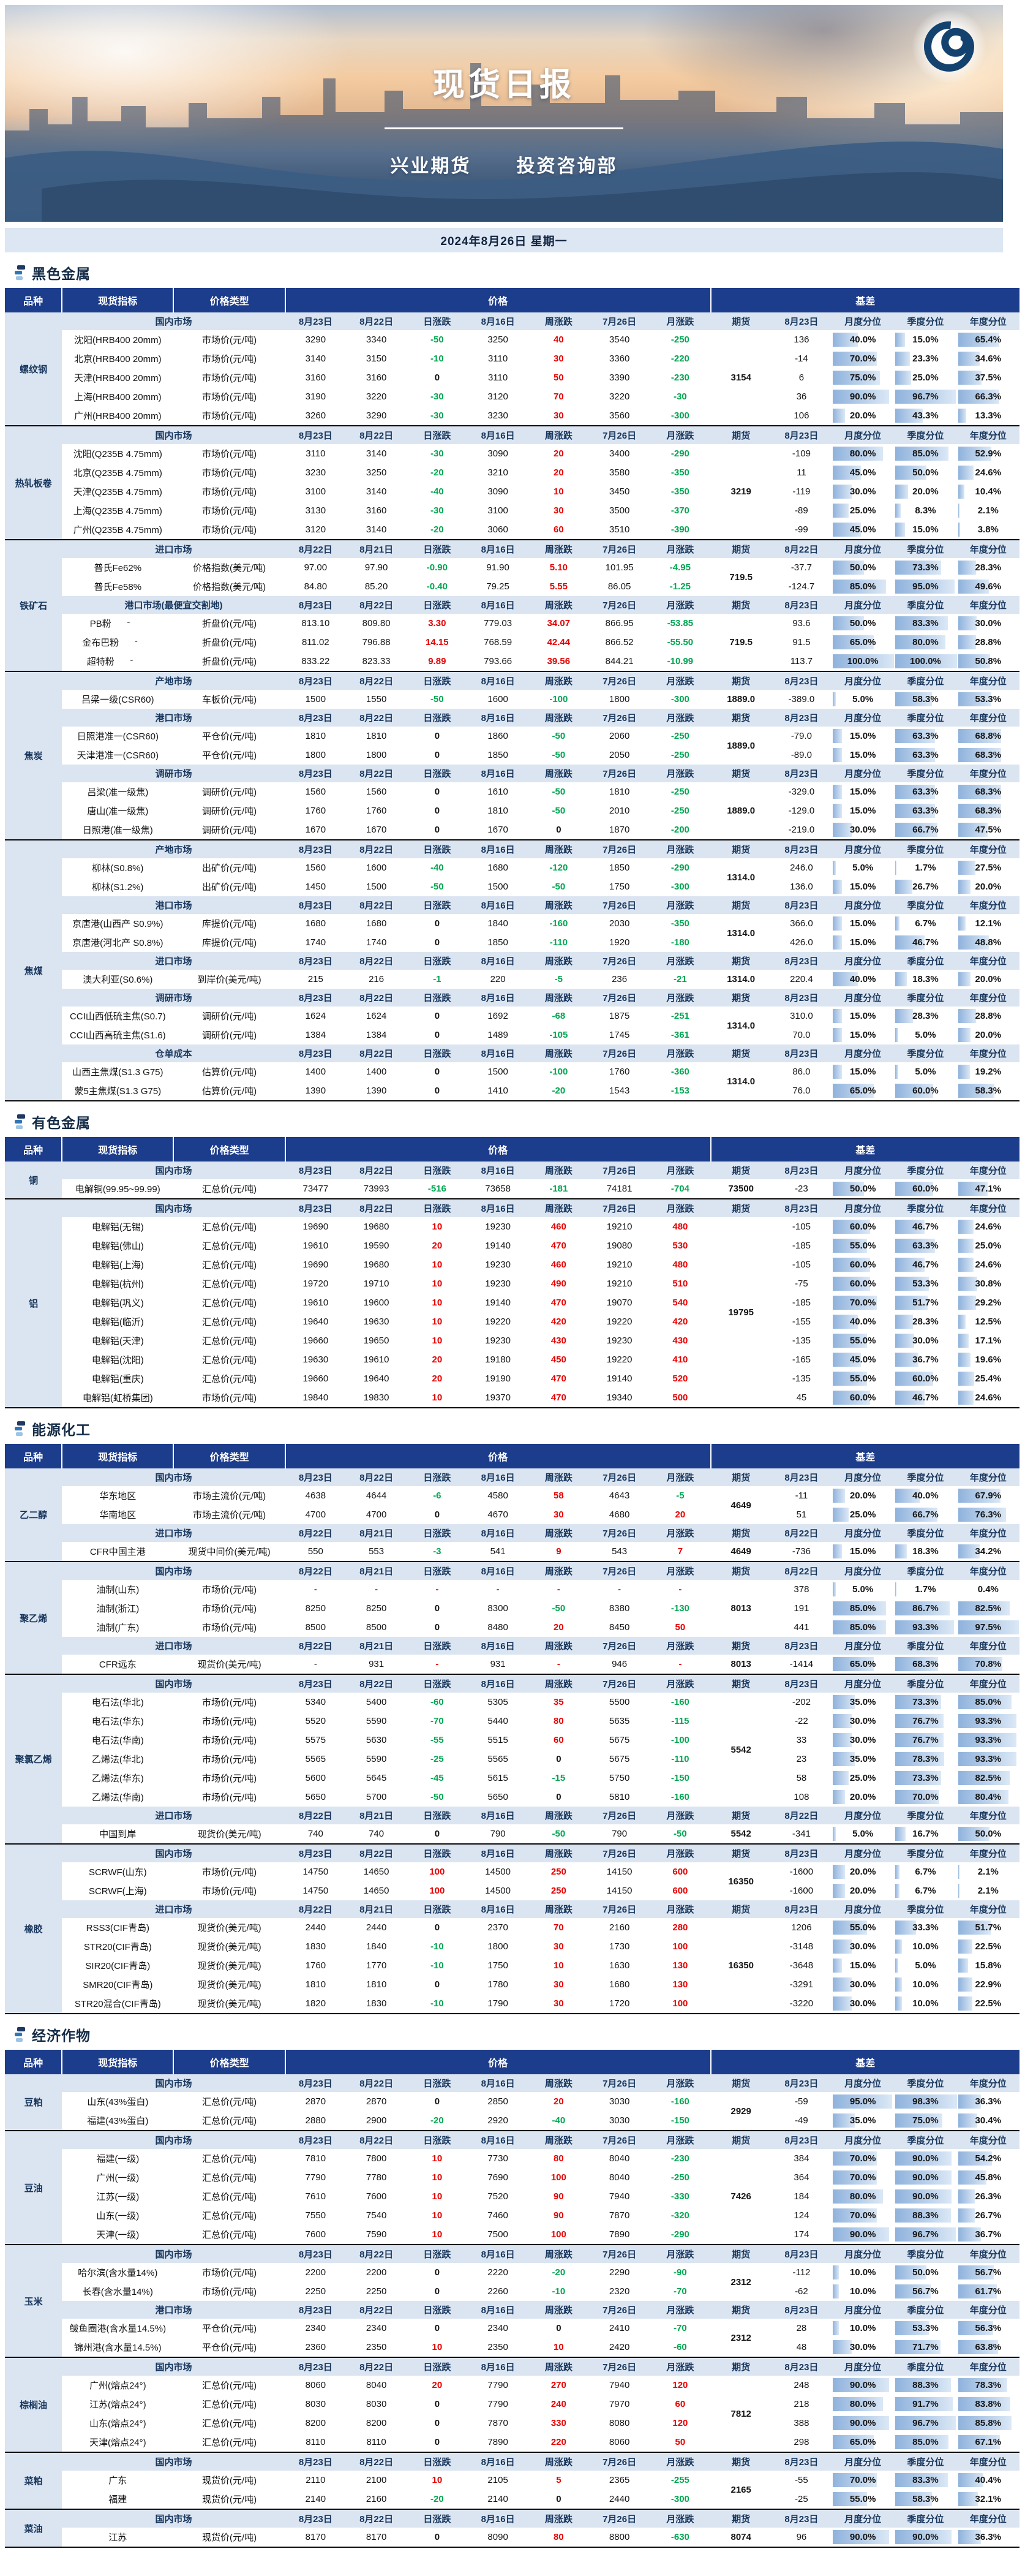  What do you see at coordinates (619, 1264) in the screenshot?
I see `price-cell: 19210` at bounding box center [619, 1264].